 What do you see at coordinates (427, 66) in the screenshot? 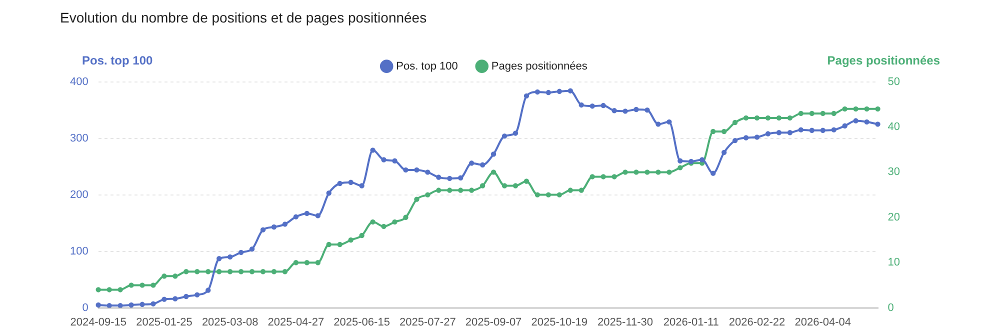
I see `legend-label: Pos. top 100` at bounding box center [427, 66].